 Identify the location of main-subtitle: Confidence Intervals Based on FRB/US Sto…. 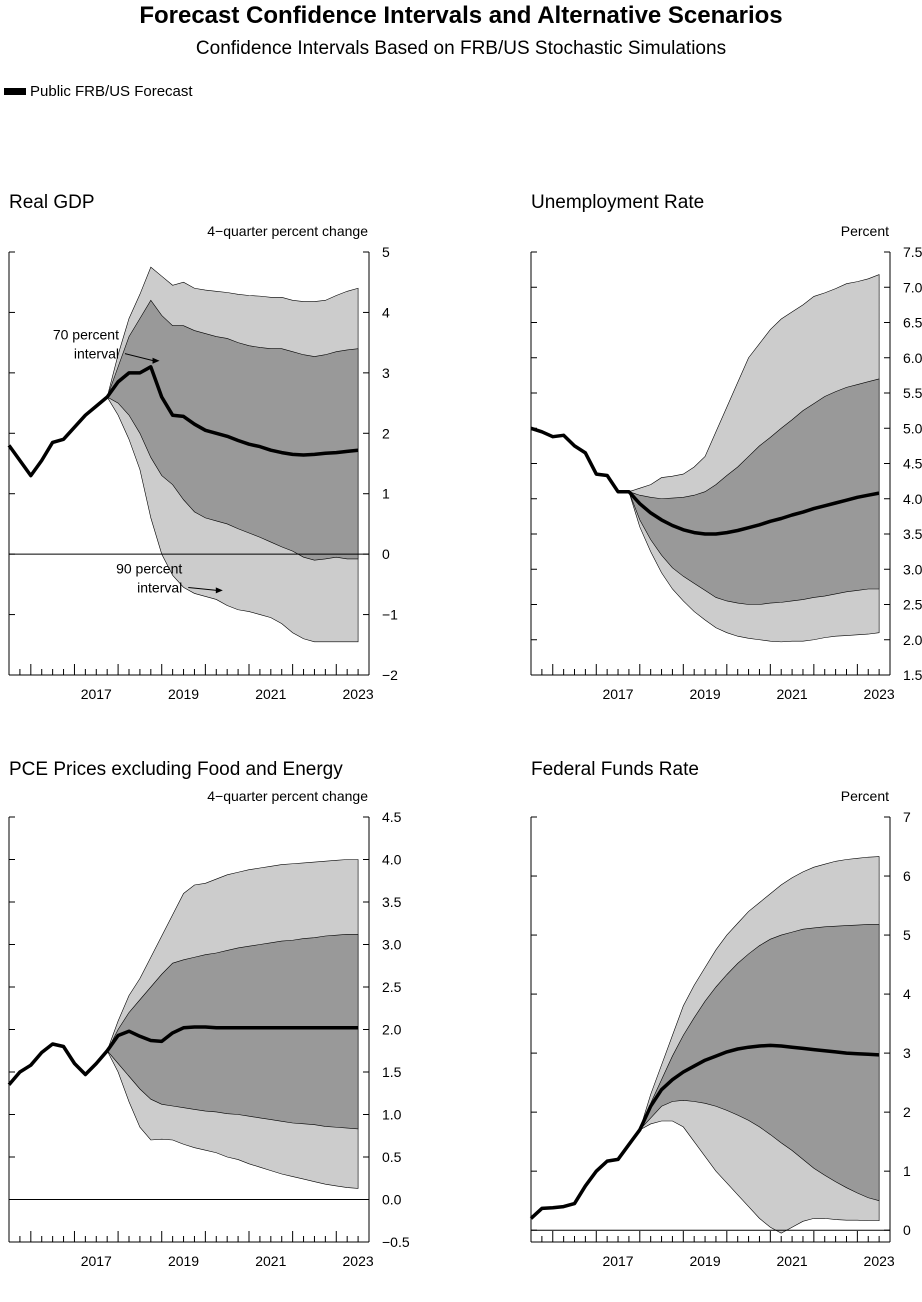
(461, 48).